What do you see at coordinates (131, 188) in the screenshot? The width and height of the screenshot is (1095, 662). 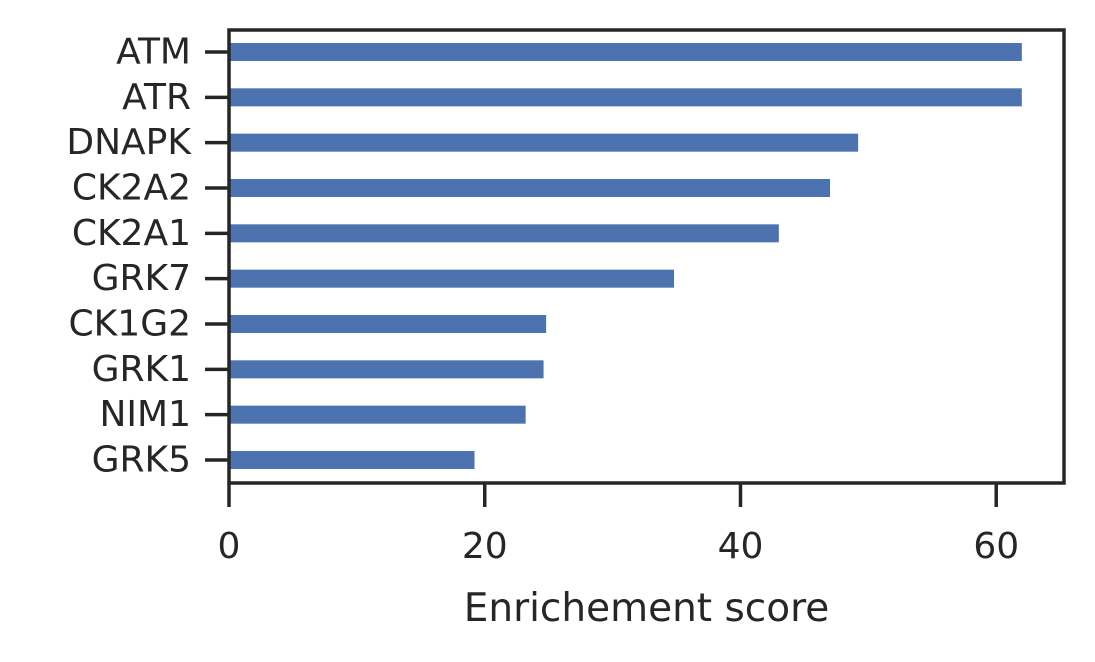 I see `y-tick-label-ck2a2: CK2A2` at bounding box center [131, 188].